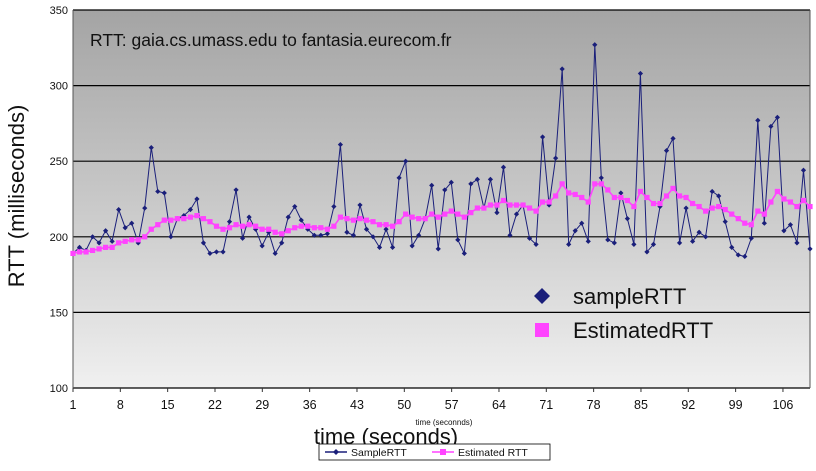 Image resolution: width=816 pixels, height=471 pixels. Describe the element at coordinates (215, 405) in the screenshot. I see `x-tick-label: 22` at that location.